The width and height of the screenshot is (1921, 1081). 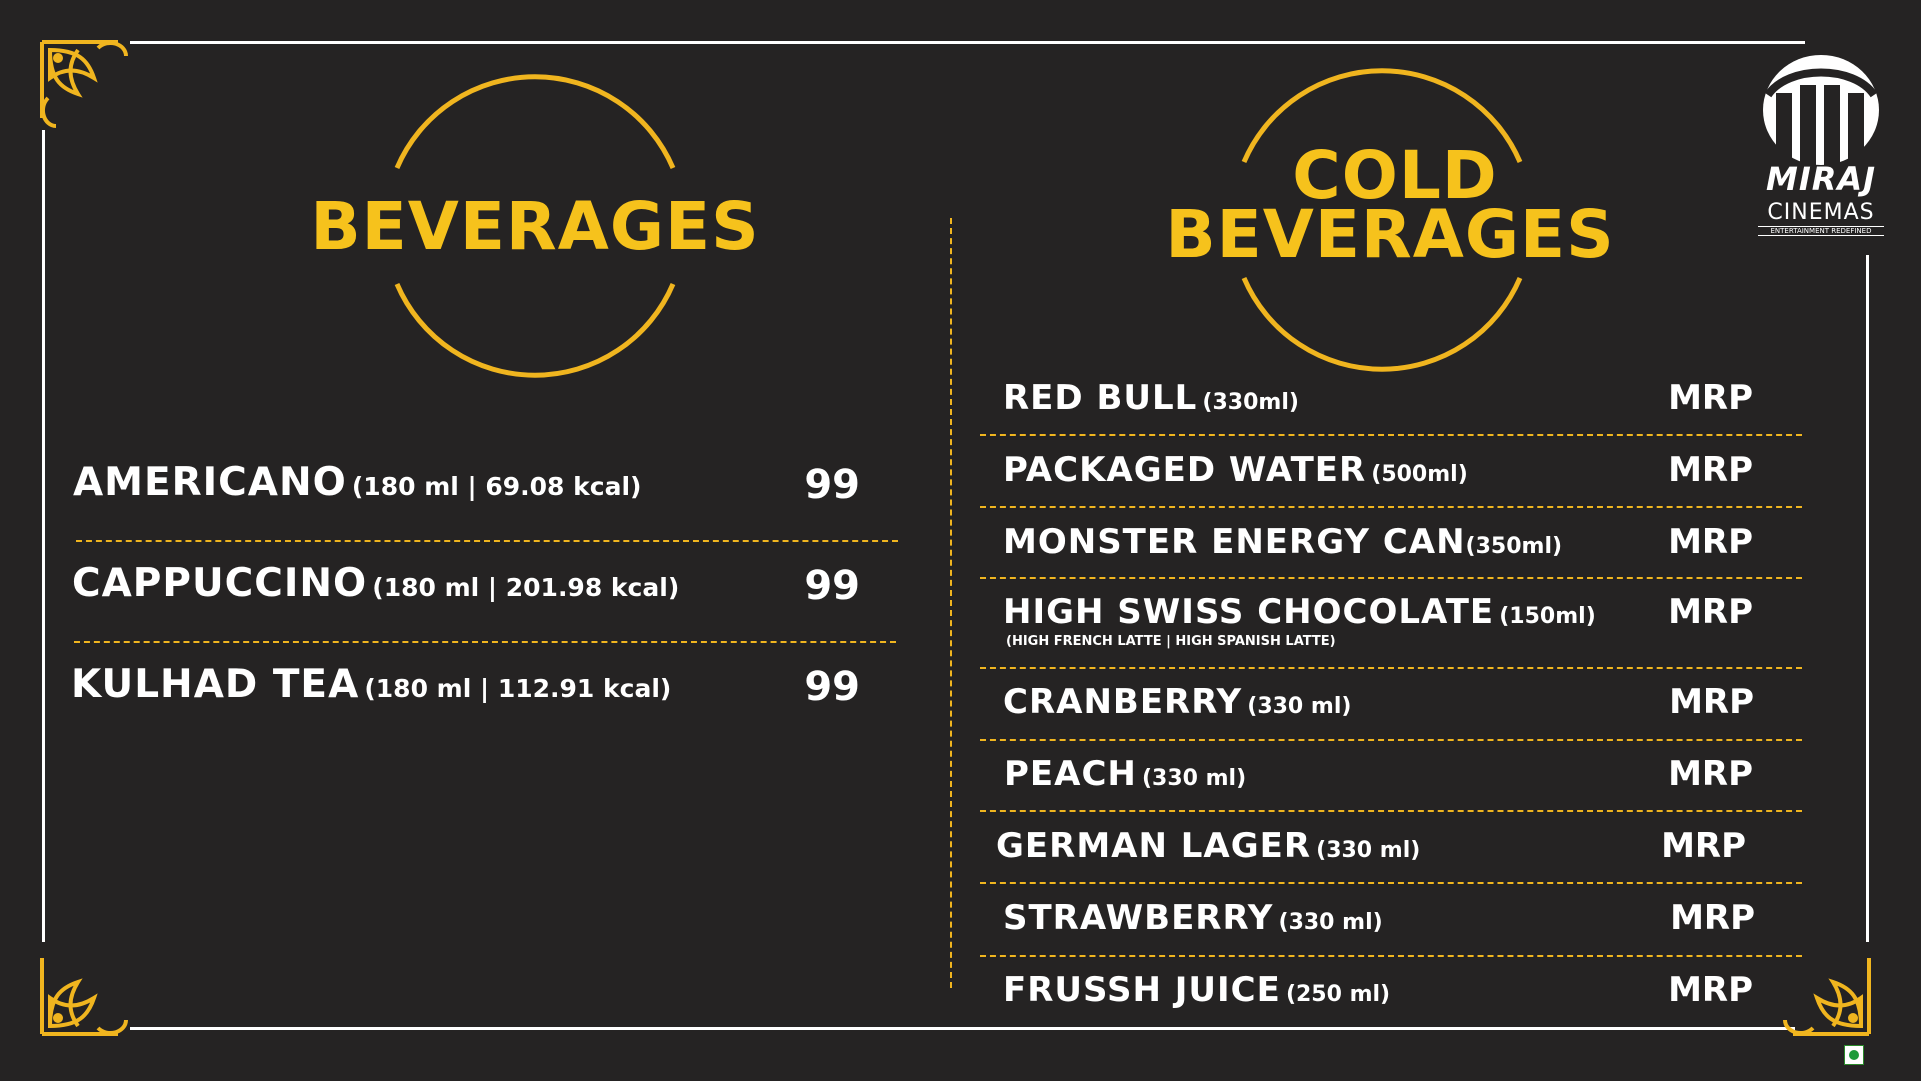 I want to click on beverages-title-ring, so click(x=535, y=226).